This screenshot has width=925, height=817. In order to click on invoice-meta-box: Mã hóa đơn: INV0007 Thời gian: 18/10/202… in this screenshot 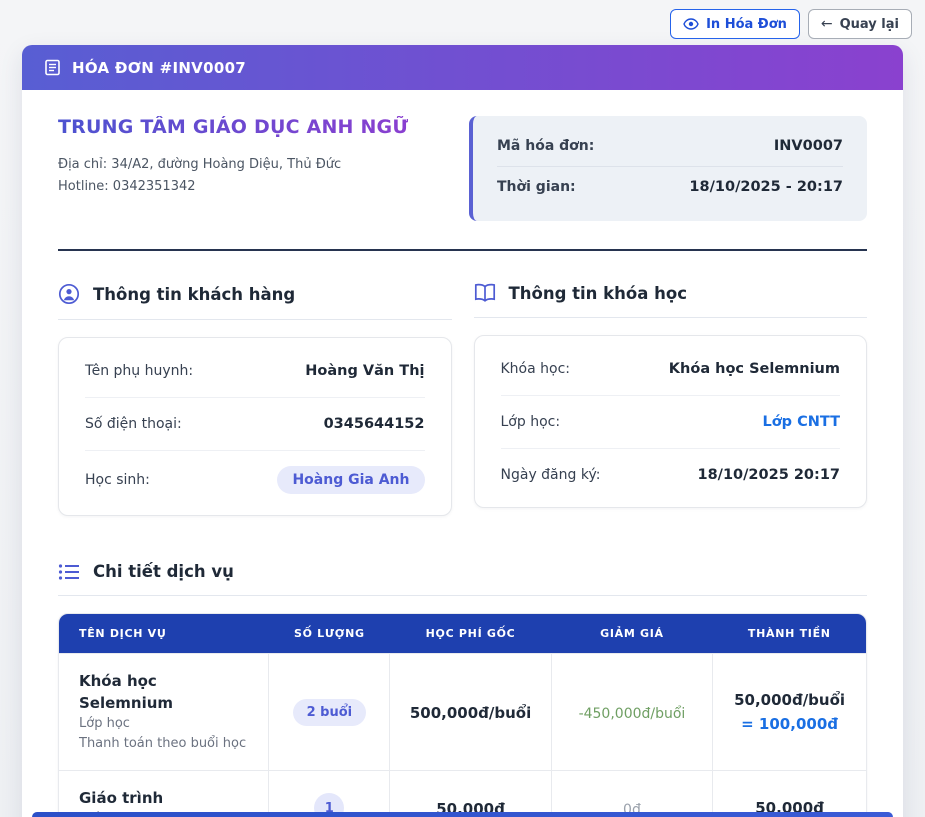, I will do `click(668, 168)`.